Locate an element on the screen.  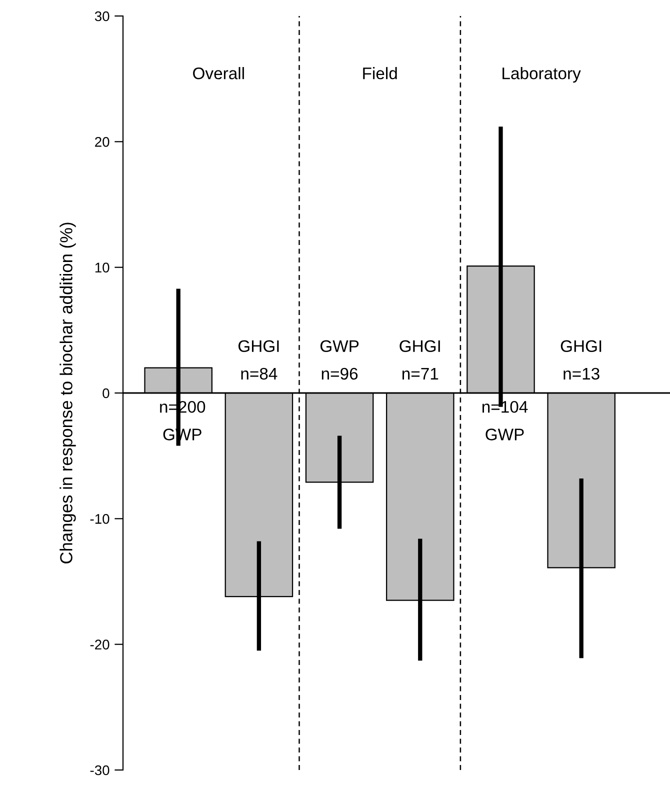
x-tick-label: GHGI n=13 is located at coordinates (581, 360).